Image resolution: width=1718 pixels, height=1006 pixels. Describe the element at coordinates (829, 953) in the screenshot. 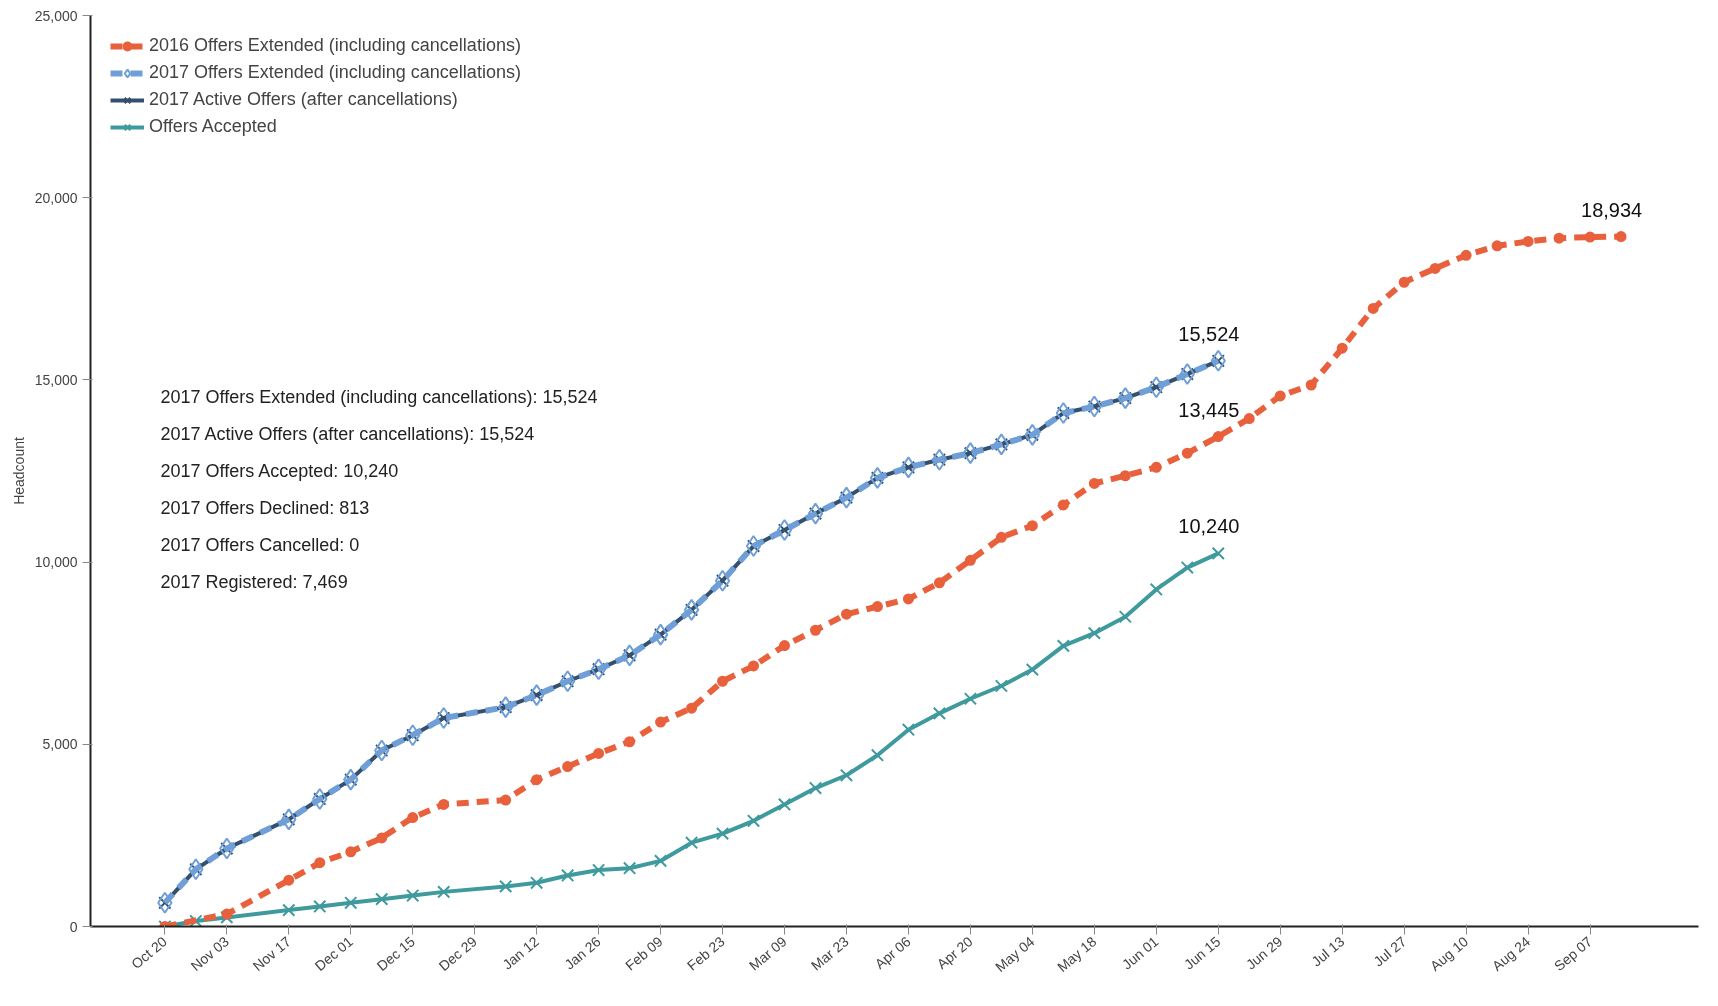

I see `x-tick-label: Mar 23` at that location.